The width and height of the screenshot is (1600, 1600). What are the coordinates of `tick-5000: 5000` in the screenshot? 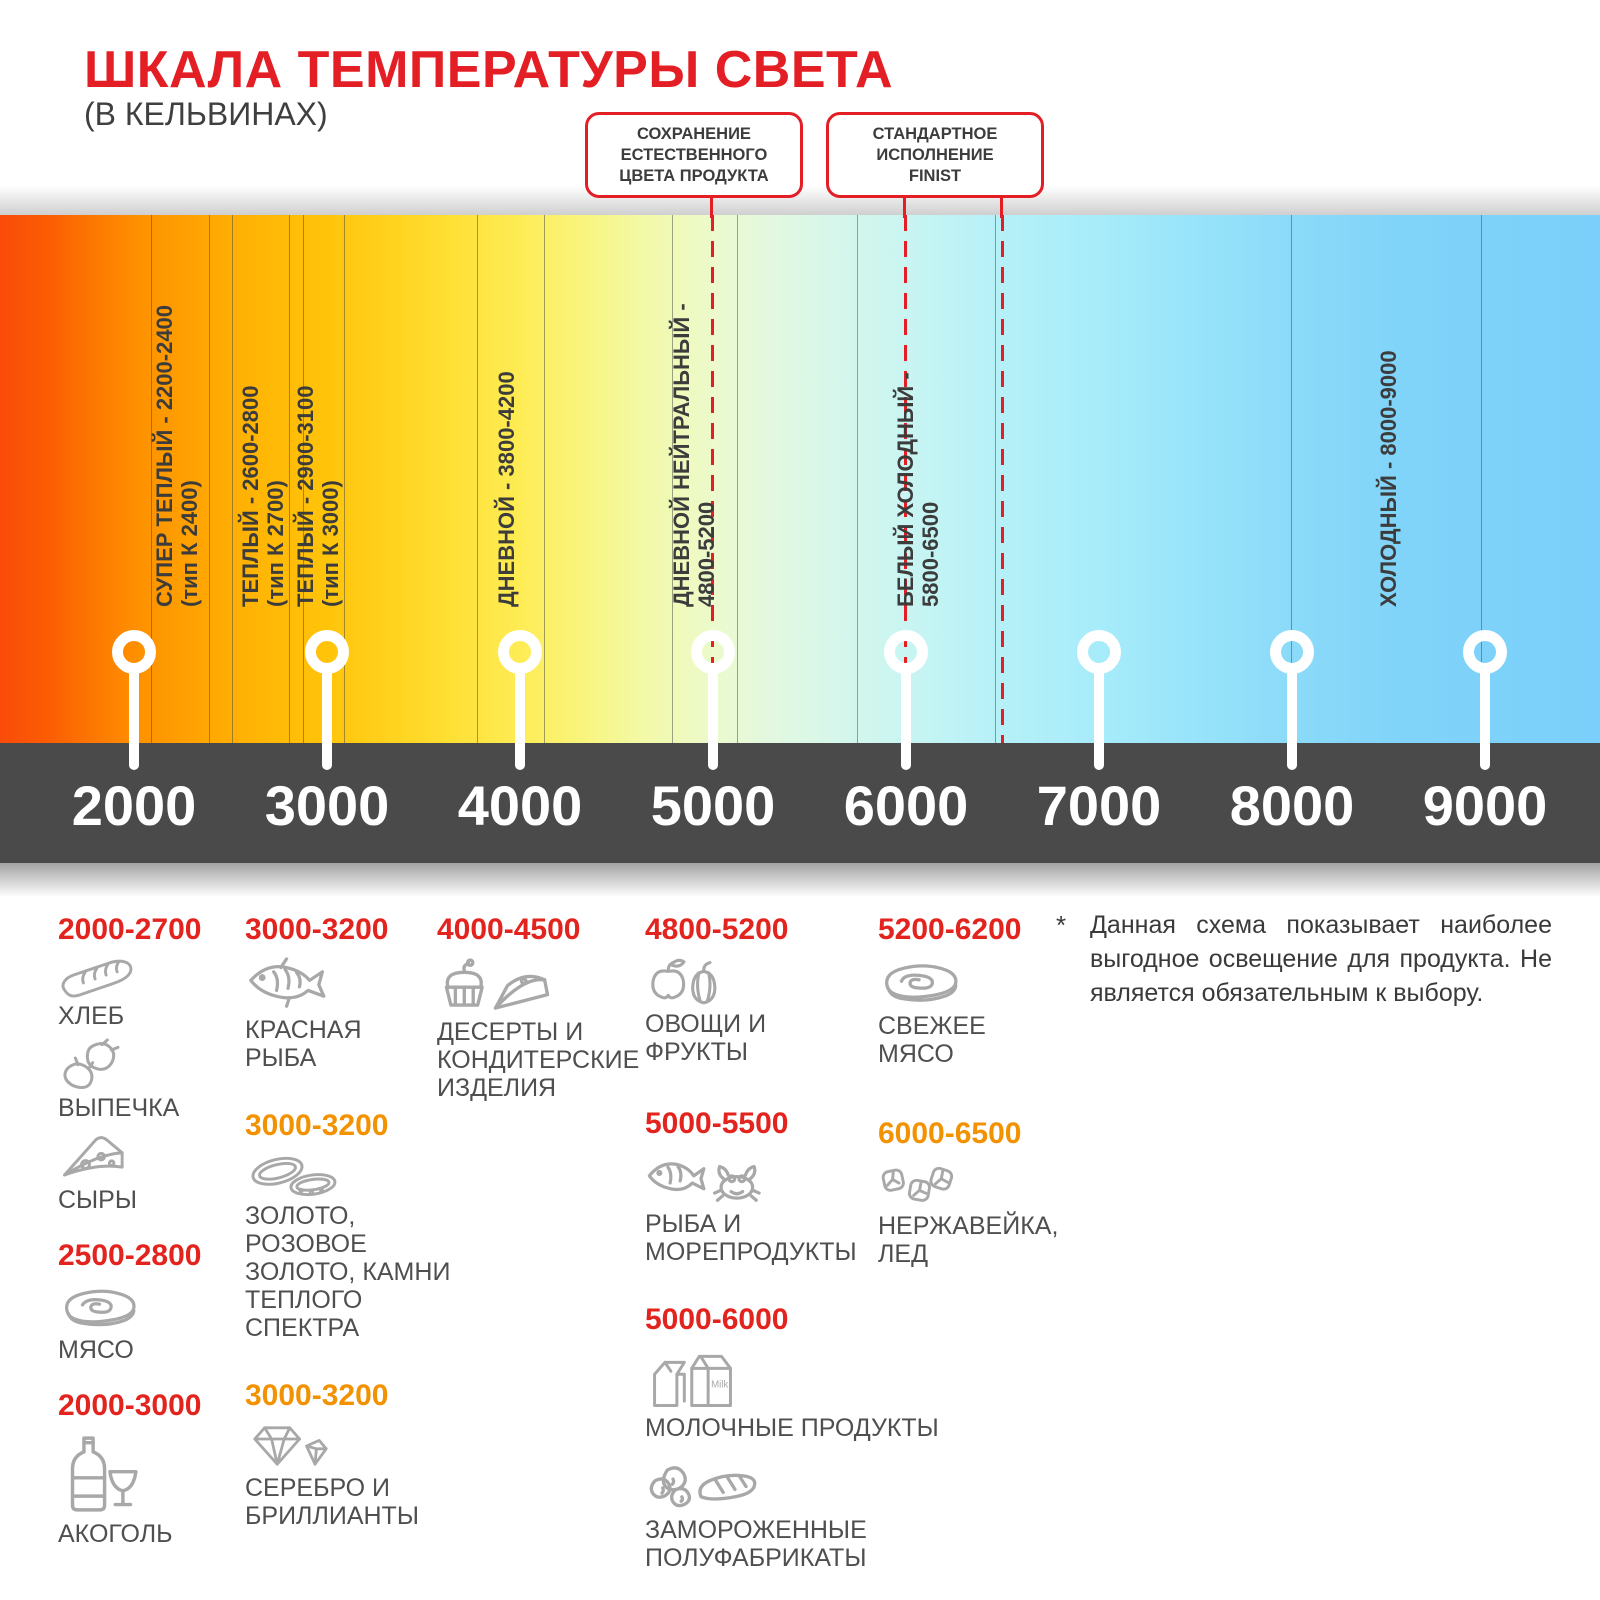 It's located at (713, 805).